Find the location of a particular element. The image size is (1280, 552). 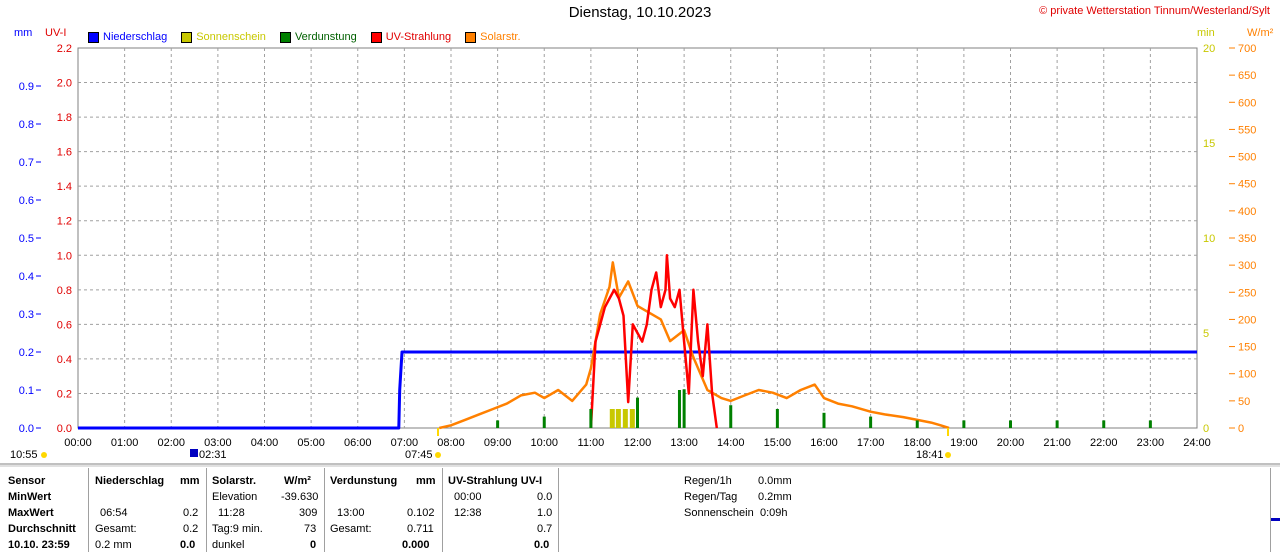

legend-label: Solarstr. is located at coordinates (500, 37).